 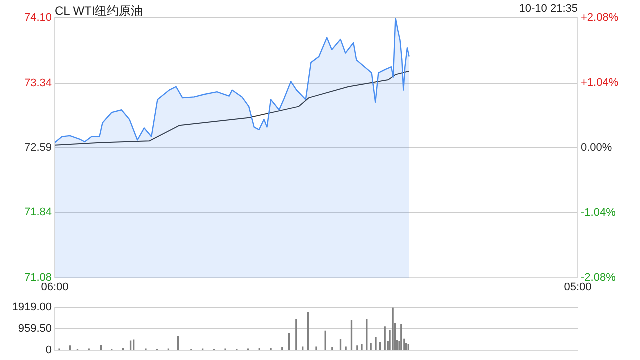 I want to click on y2-tick-label: -1.04%, so click(x=598, y=213).